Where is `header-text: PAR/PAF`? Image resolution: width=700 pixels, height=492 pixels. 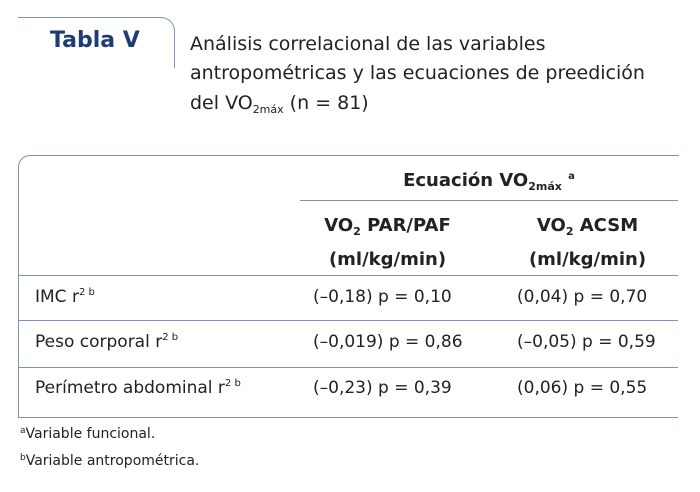
header-text: PAR/PAF is located at coordinates (409, 225).